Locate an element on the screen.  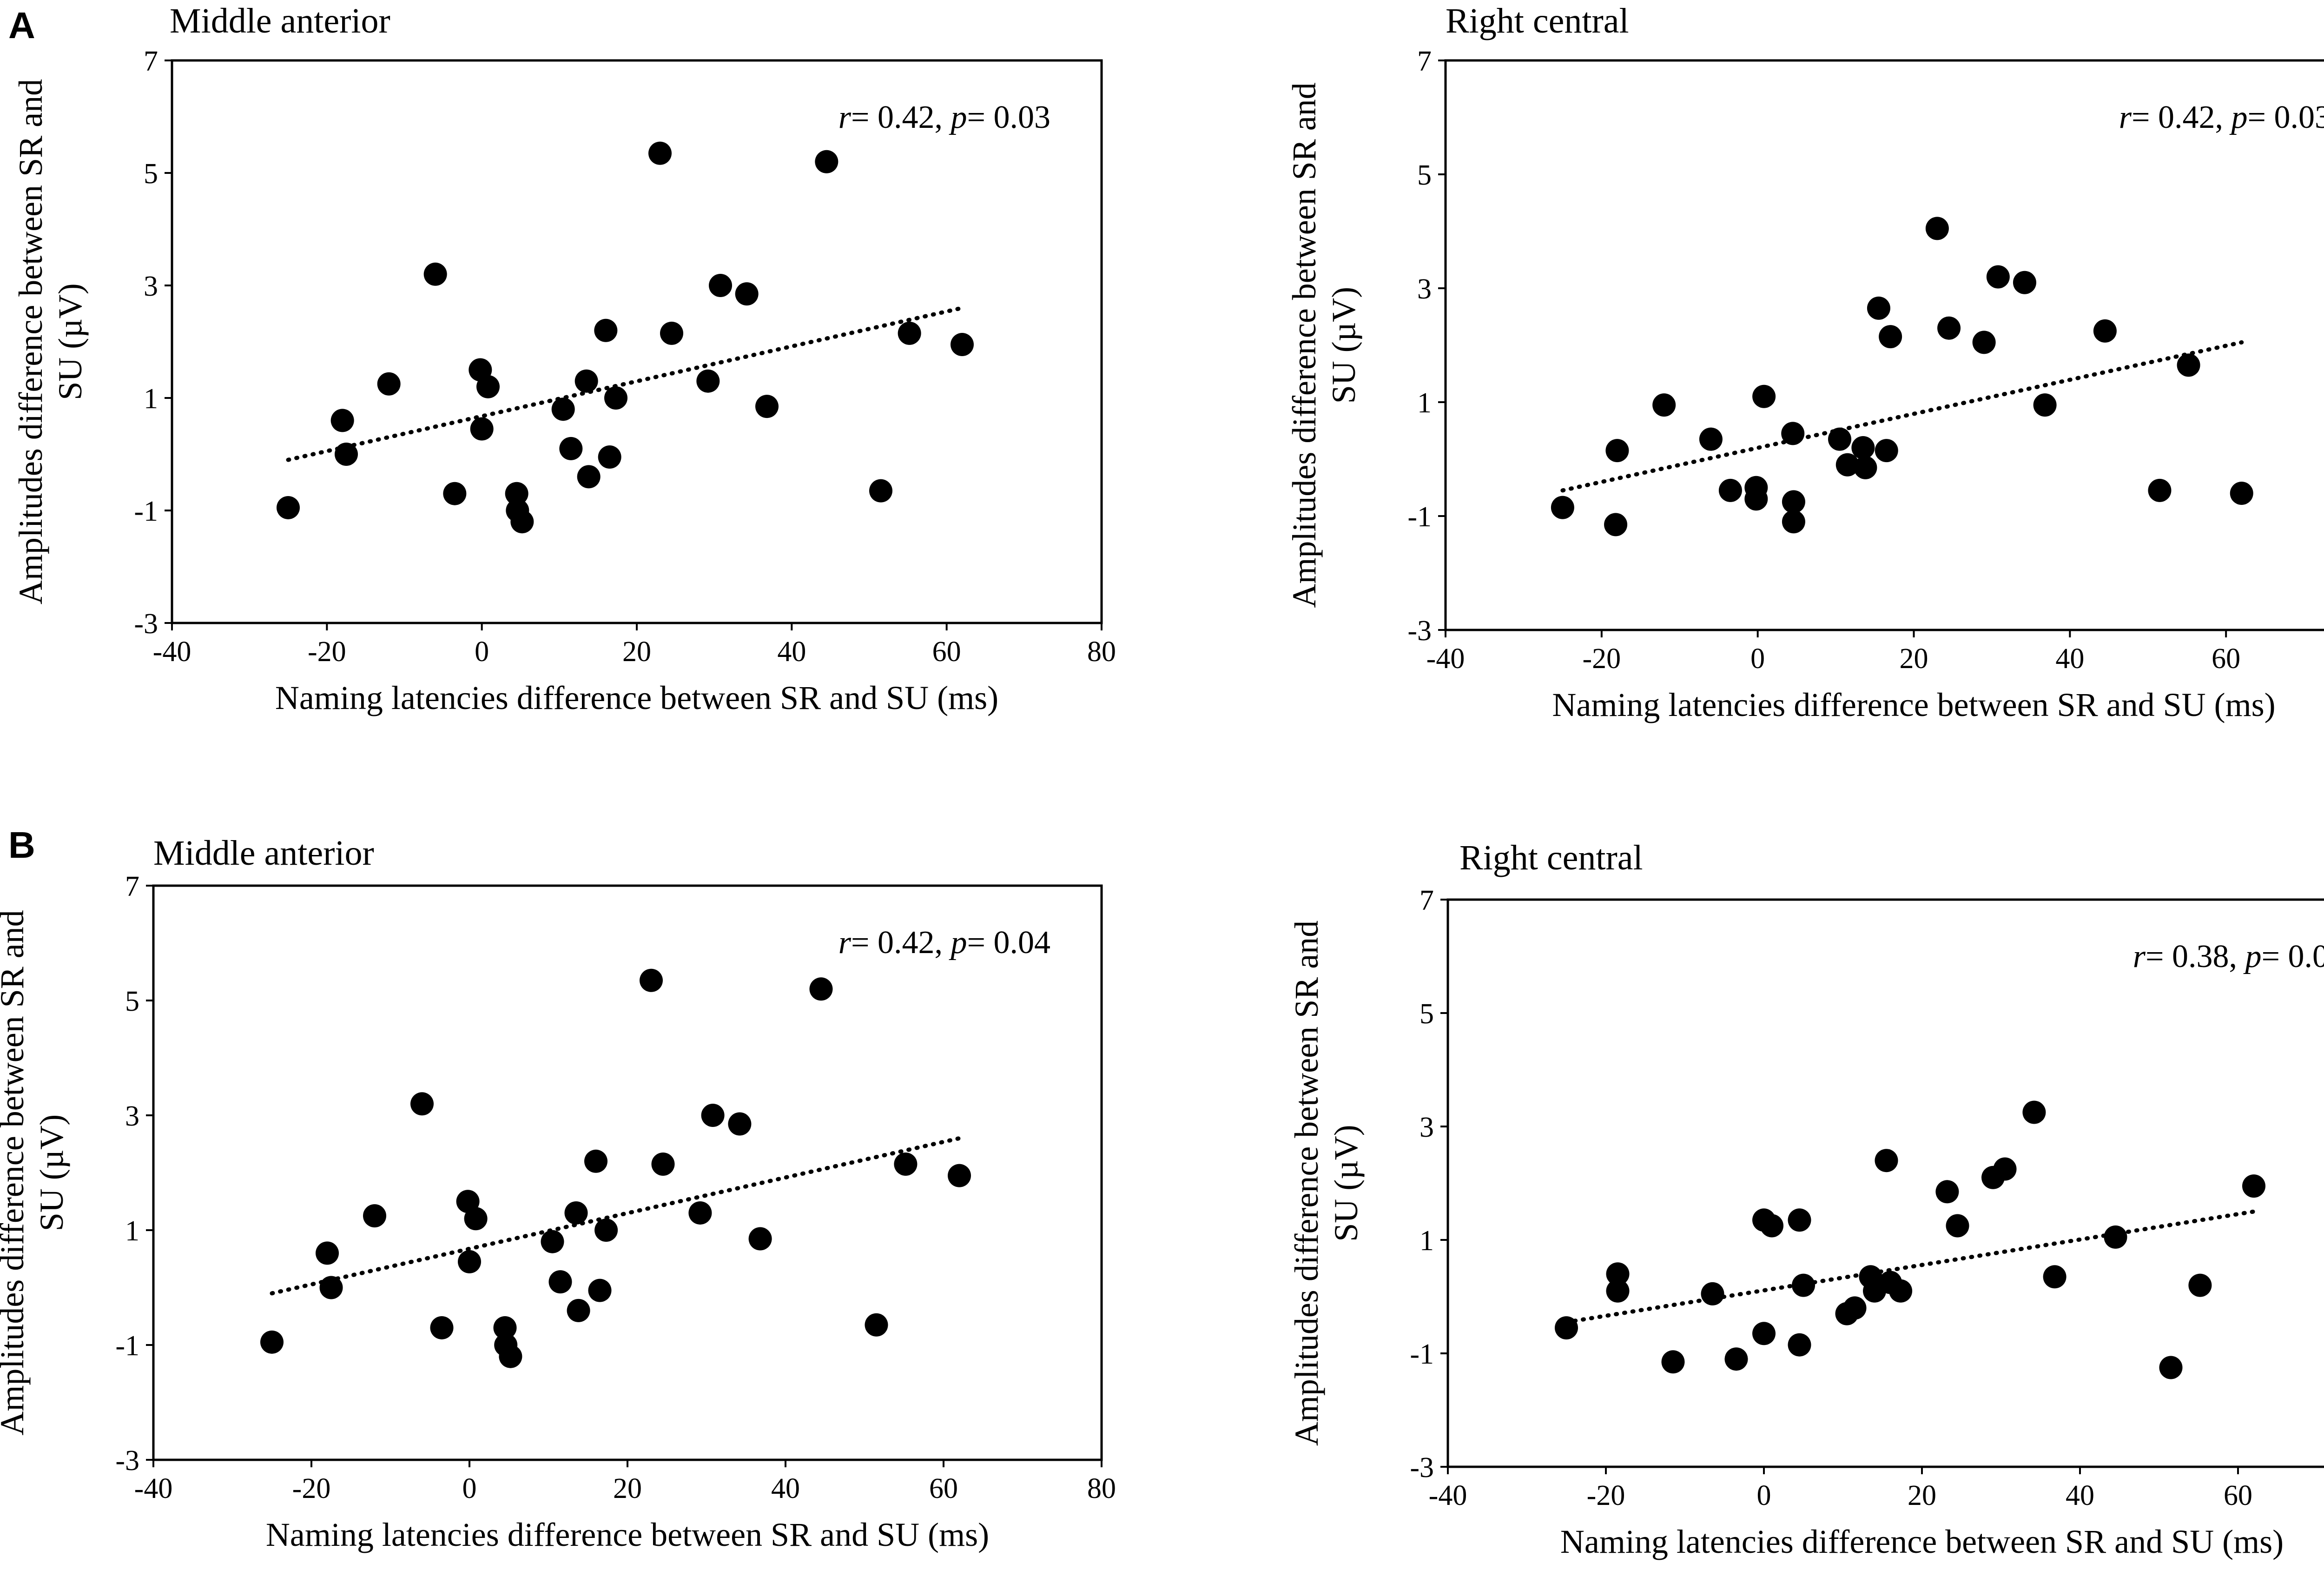
stats-value: = 0.04 is located at coordinates (2293, 957).